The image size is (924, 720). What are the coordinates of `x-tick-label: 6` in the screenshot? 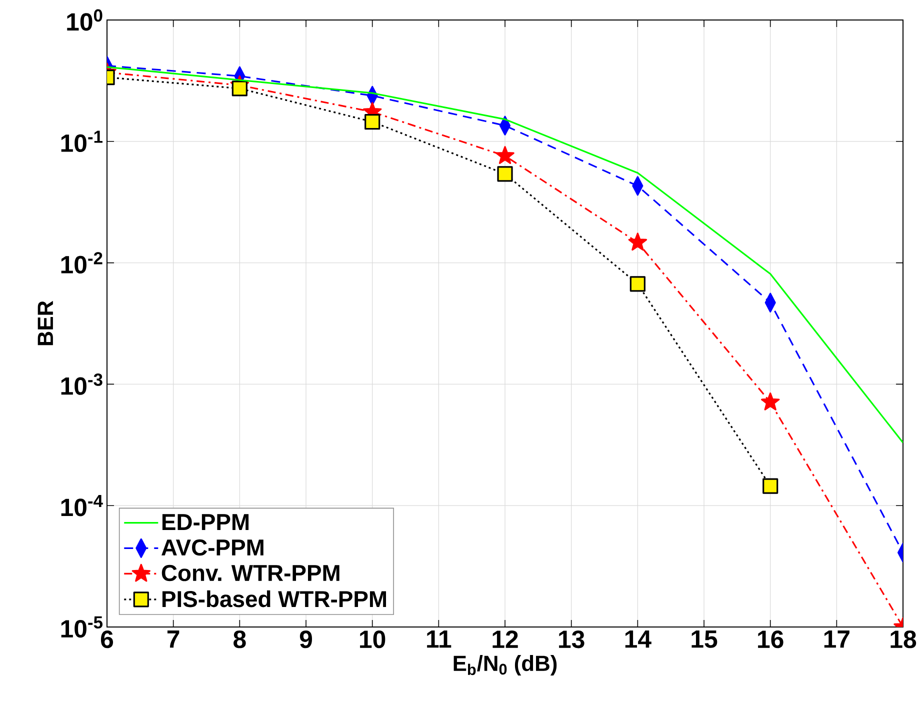 It's located at (107, 639).